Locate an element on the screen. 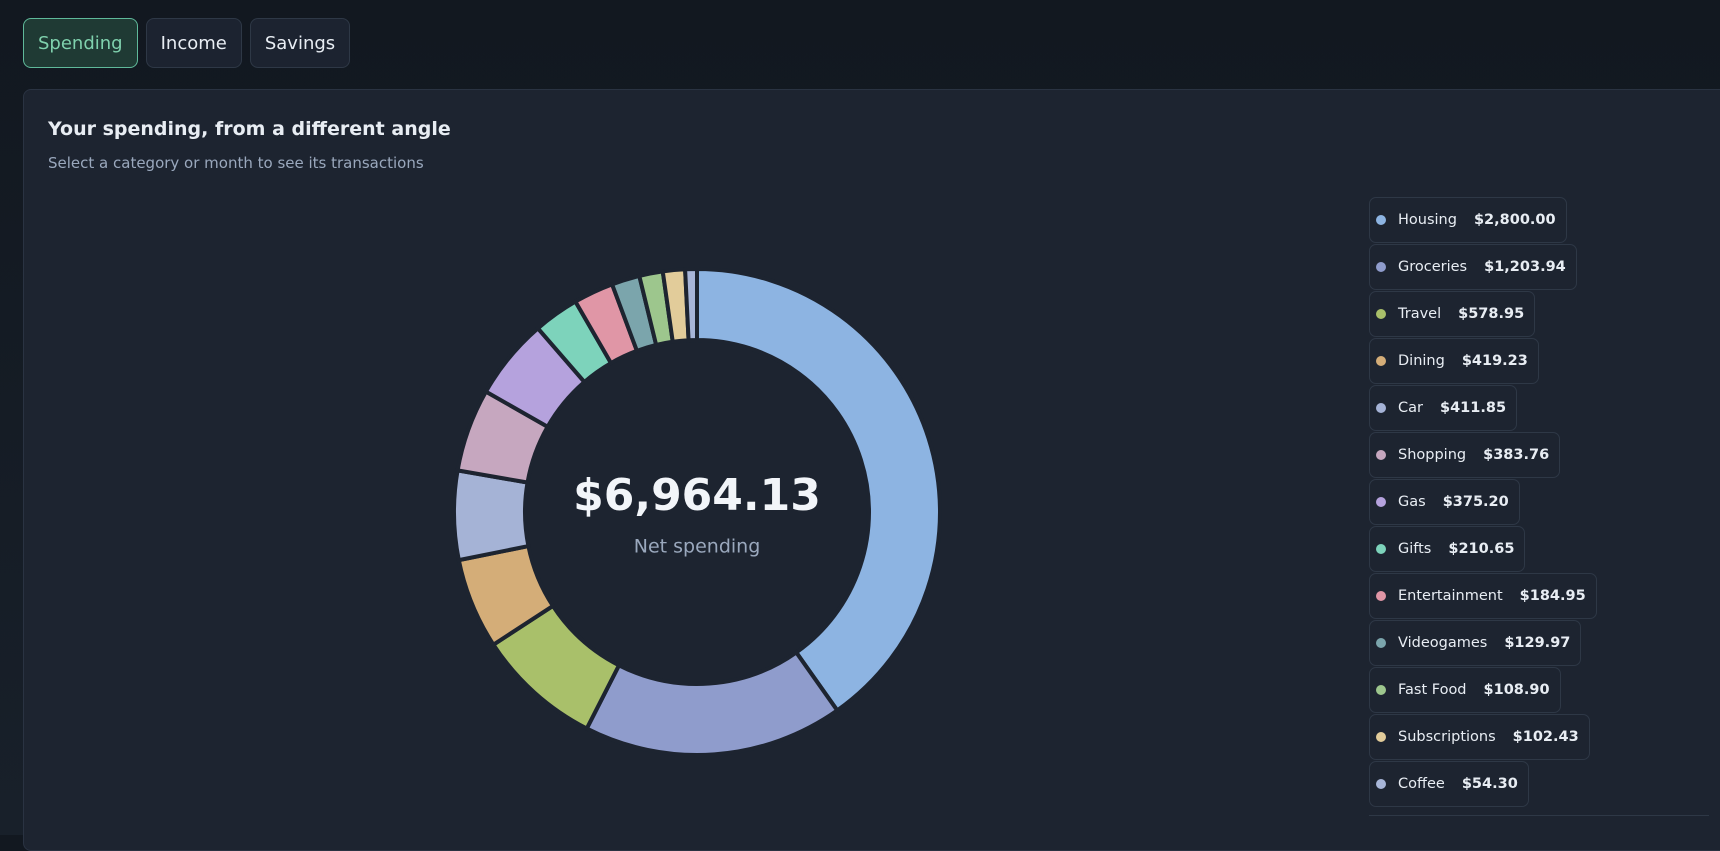 Image resolution: width=1720 pixels, height=851 pixels. legend-label: Subscriptions is located at coordinates (1447, 737).